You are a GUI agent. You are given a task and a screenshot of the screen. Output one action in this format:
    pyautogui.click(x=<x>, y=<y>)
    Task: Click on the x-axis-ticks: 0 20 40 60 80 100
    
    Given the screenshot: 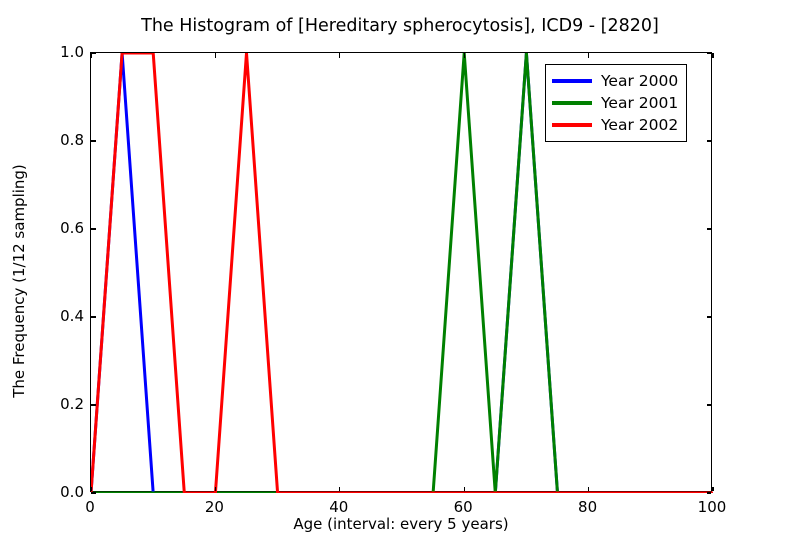 What is the action you would take?
    pyautogui.click(x=405, y=505)
    